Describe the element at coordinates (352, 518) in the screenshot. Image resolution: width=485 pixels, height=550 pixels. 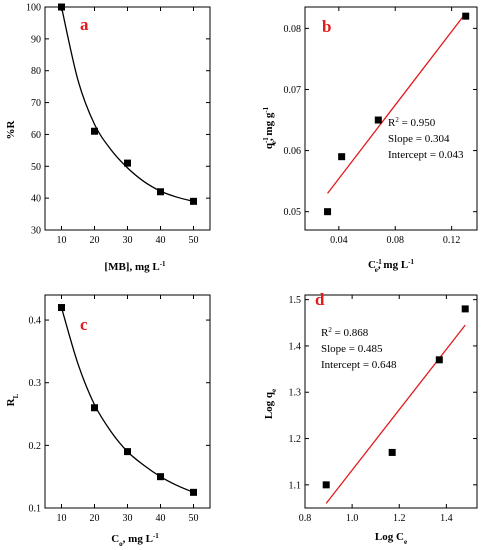
I see `x-tick-label: 1.0` at that location.